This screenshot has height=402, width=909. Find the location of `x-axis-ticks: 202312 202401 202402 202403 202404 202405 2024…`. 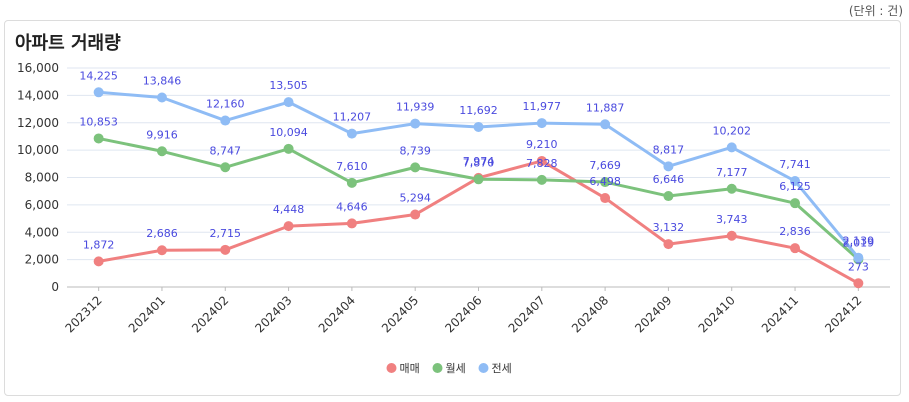

x-axis-ticks: 202312 202401 202402 202403 202404 202405 2024… is located at coordinates (463, 311).